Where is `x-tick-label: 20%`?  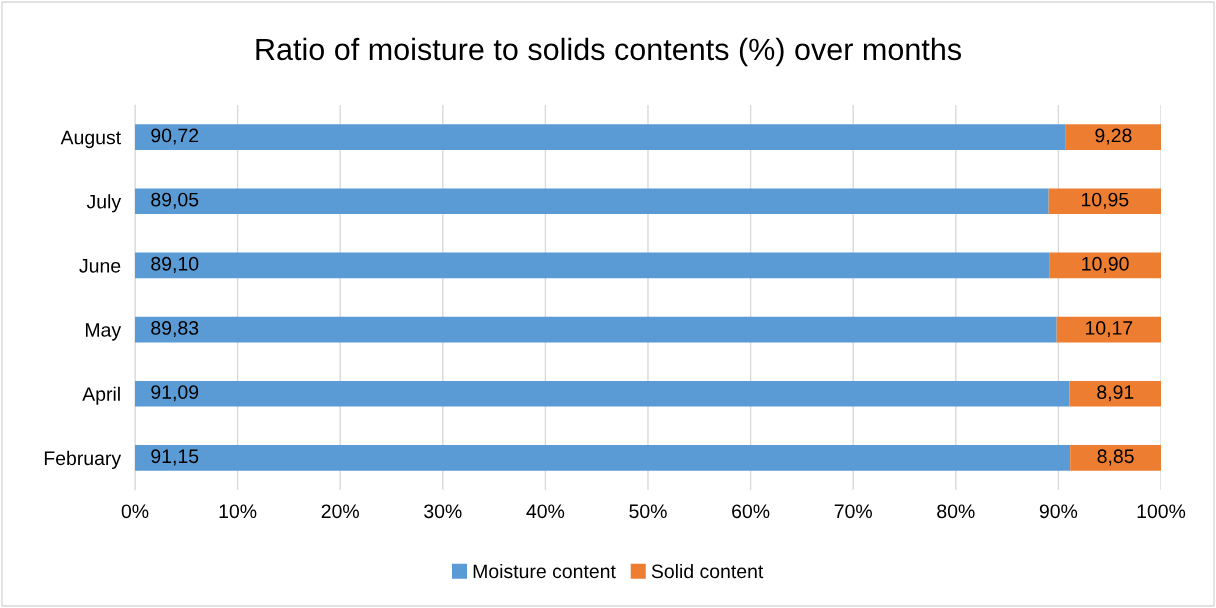
x-tick-label: 20% is located at coordinates (340, 511).